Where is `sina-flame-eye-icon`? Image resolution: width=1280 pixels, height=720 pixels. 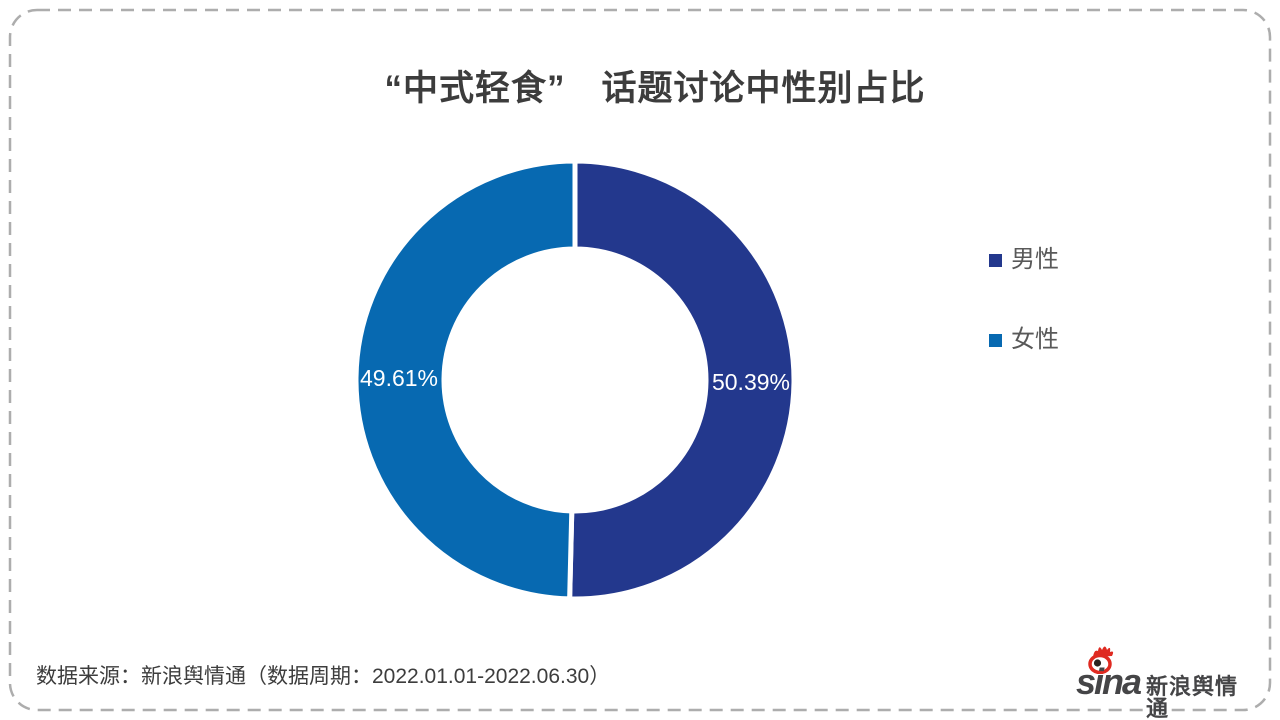 sina-flame-eye-icon is located at coordinates (1101, 660).